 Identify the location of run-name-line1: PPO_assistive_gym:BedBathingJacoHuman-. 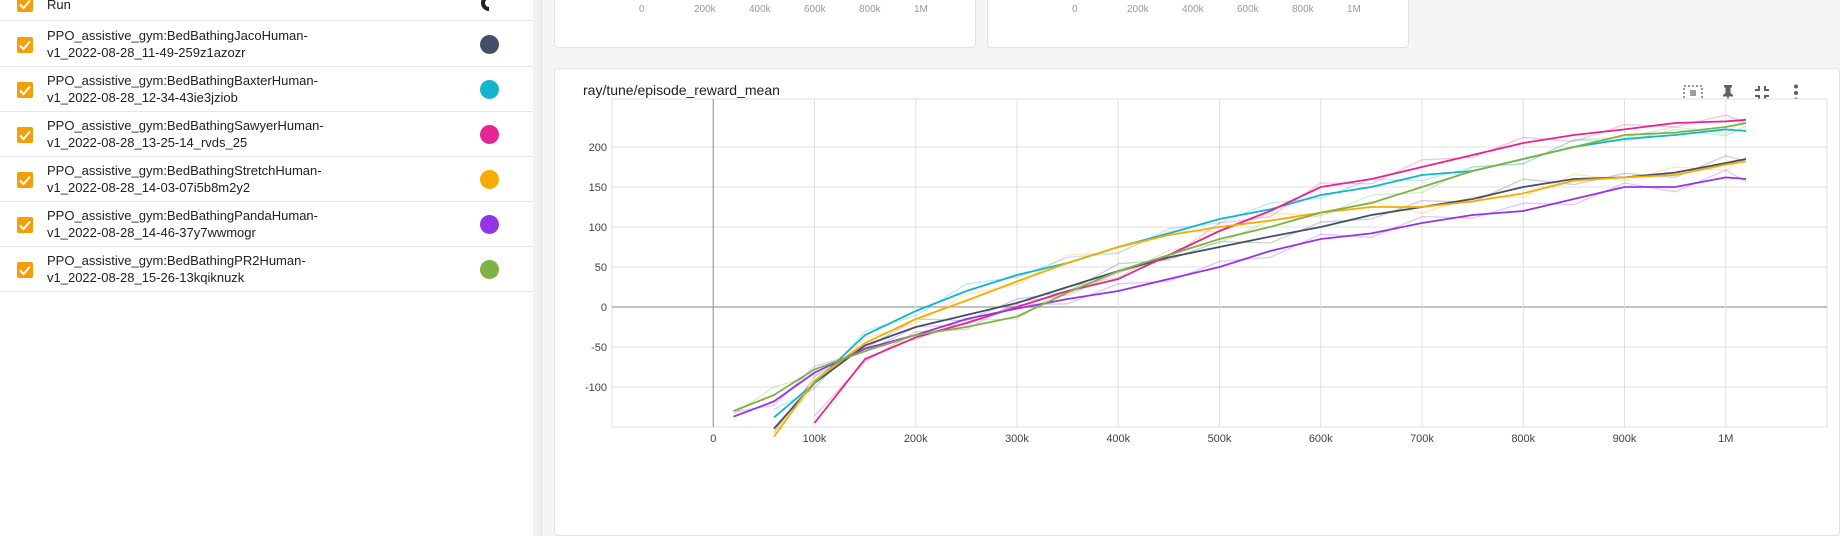
(177, 35).